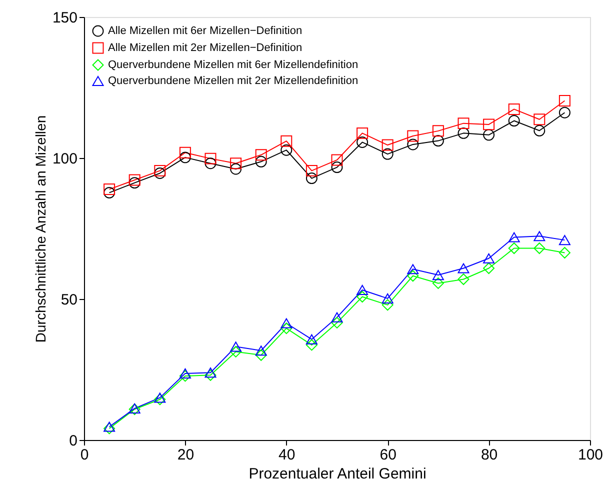 This screenshot has width=610, height=495. I want to click on legend-label: Querverbundene Mizellen mit 2er Mizellendefinition, so click(233, 81).